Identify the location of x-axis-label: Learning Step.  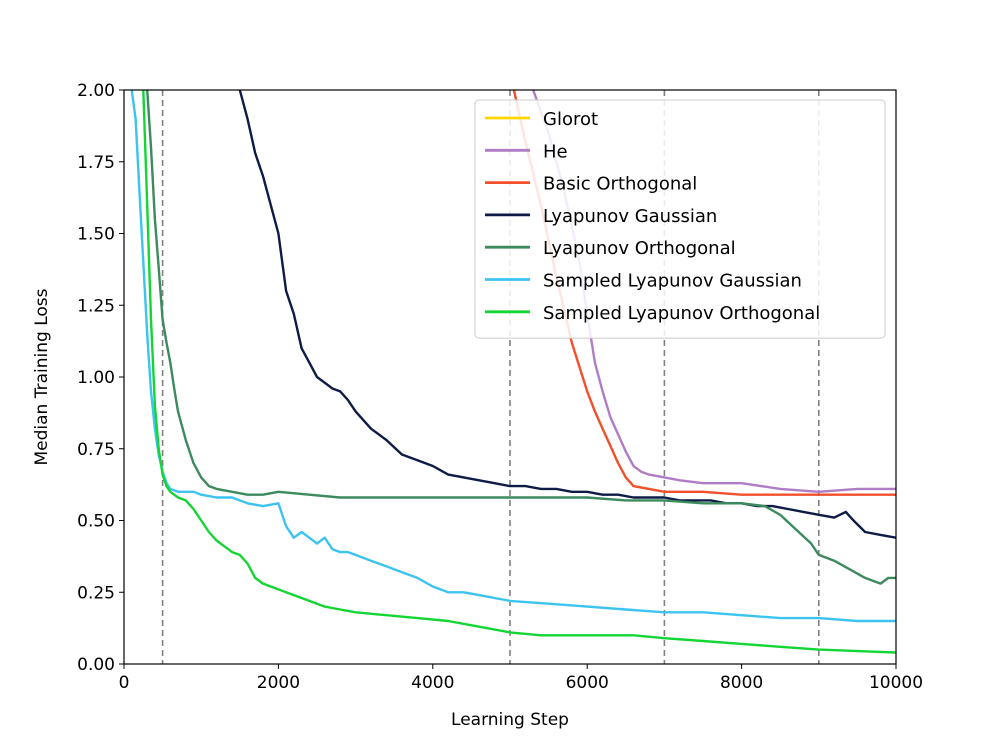
(510, 720).